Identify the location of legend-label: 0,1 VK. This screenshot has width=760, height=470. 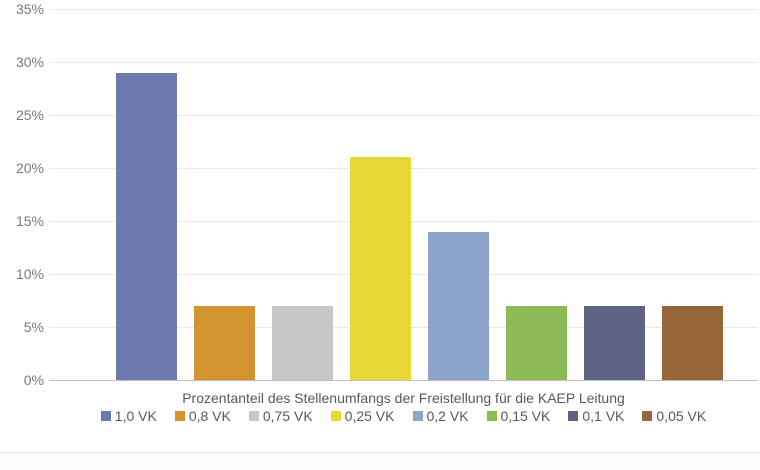
(603, 416).